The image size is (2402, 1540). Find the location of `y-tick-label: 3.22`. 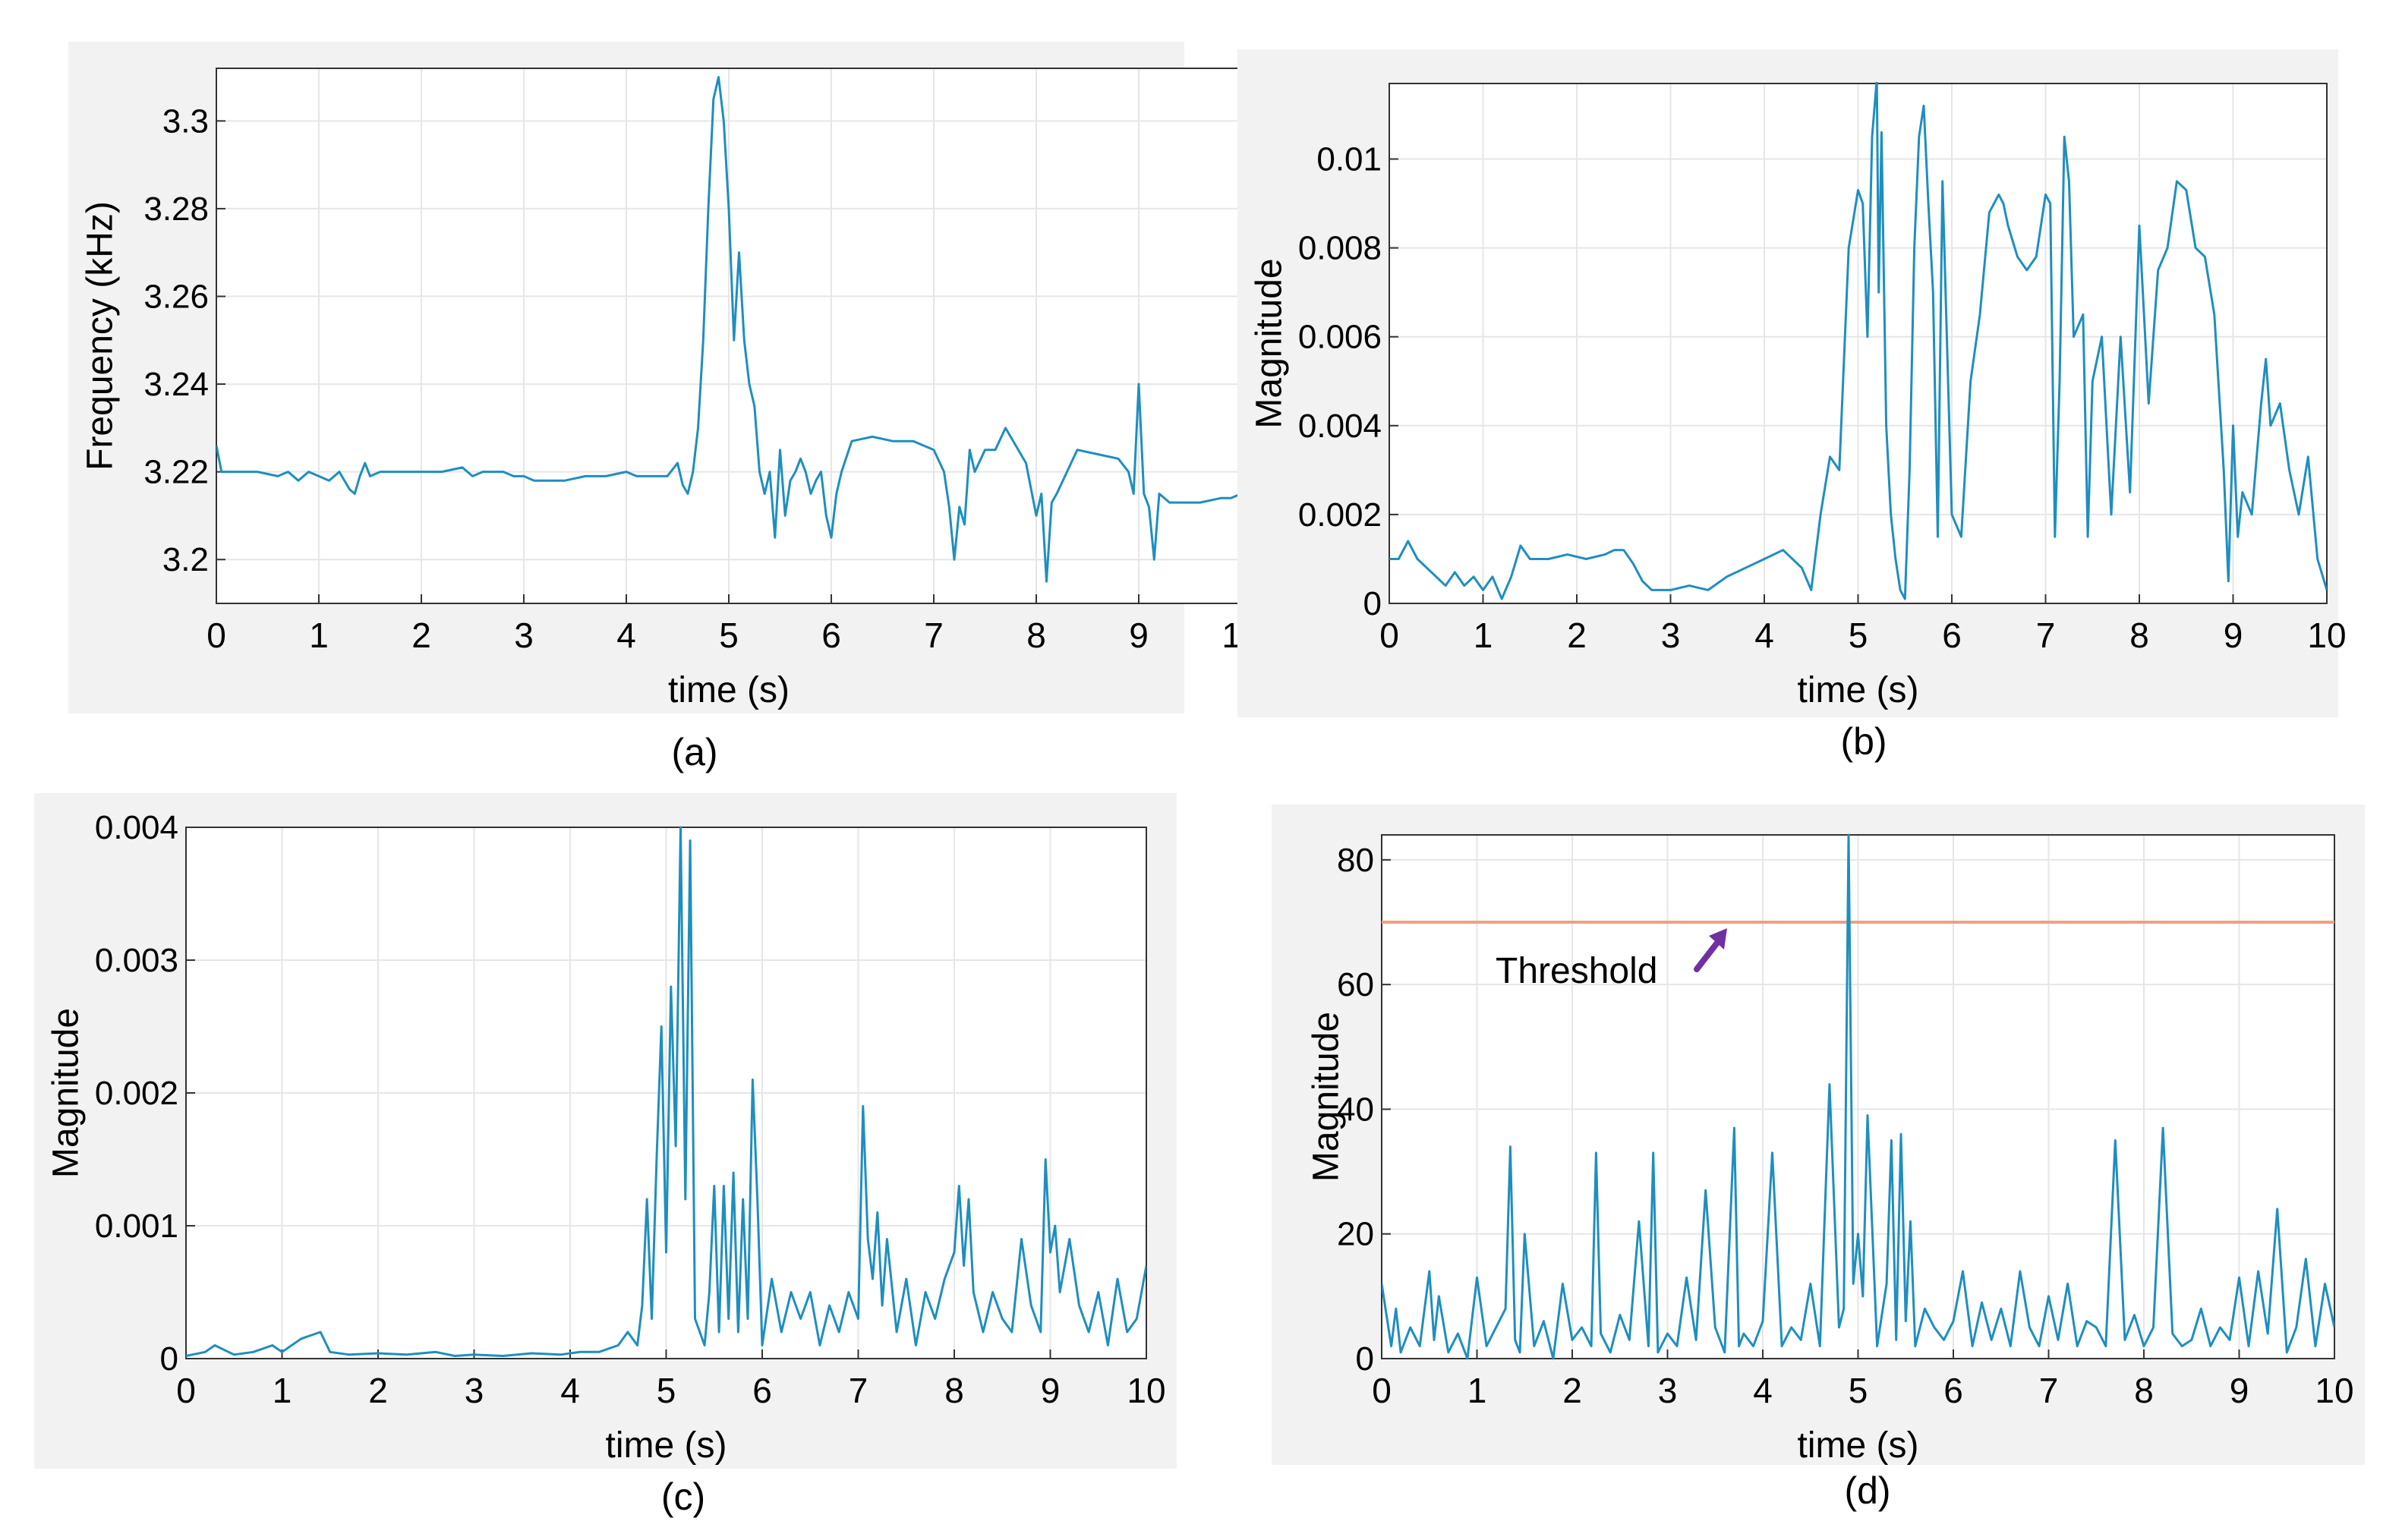

y-tick-label: 3.22 is located at coordinates (176, 472).